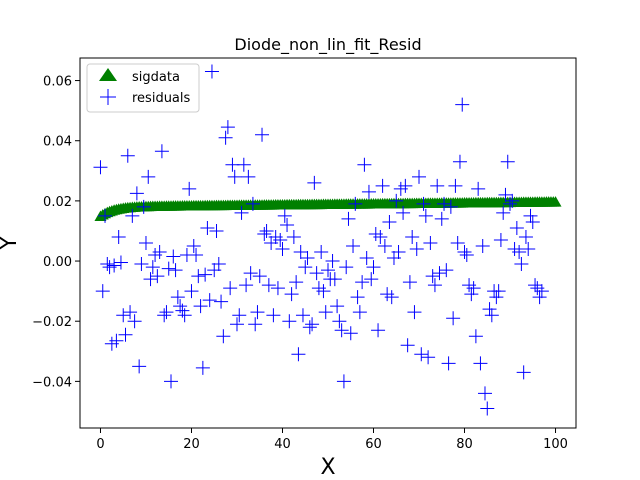  I want to click on chart-title: Diode_non_lin_fit_Resid, so click(327, 45).